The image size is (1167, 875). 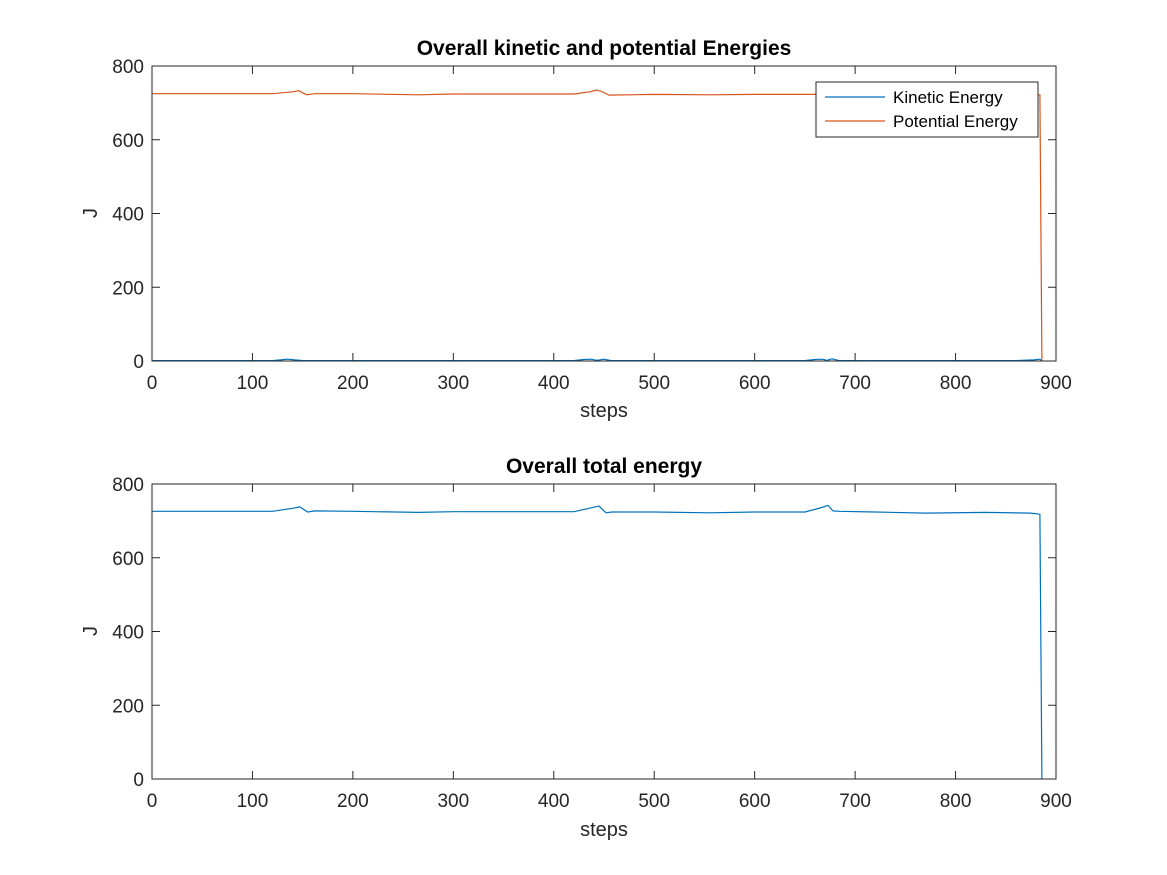 I want to click on legend-box, so click(x=927, y=109).